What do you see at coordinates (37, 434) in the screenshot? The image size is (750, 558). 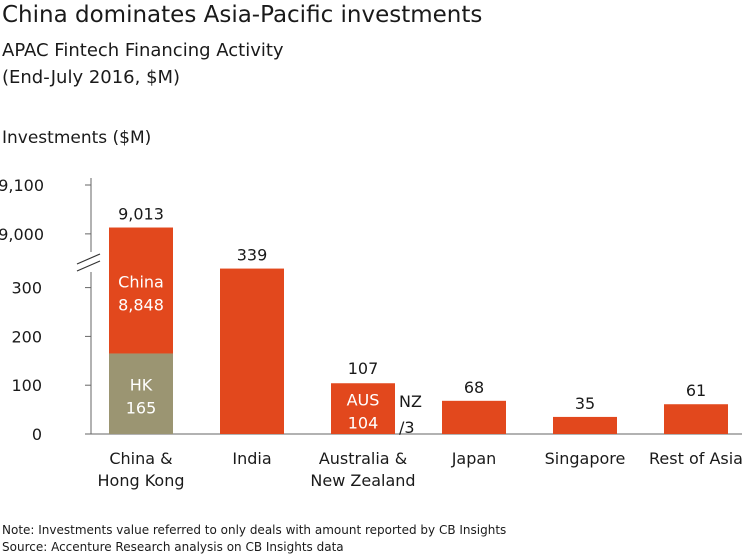 I see `y-tick-label: 0` at bounding box center [37, 434].